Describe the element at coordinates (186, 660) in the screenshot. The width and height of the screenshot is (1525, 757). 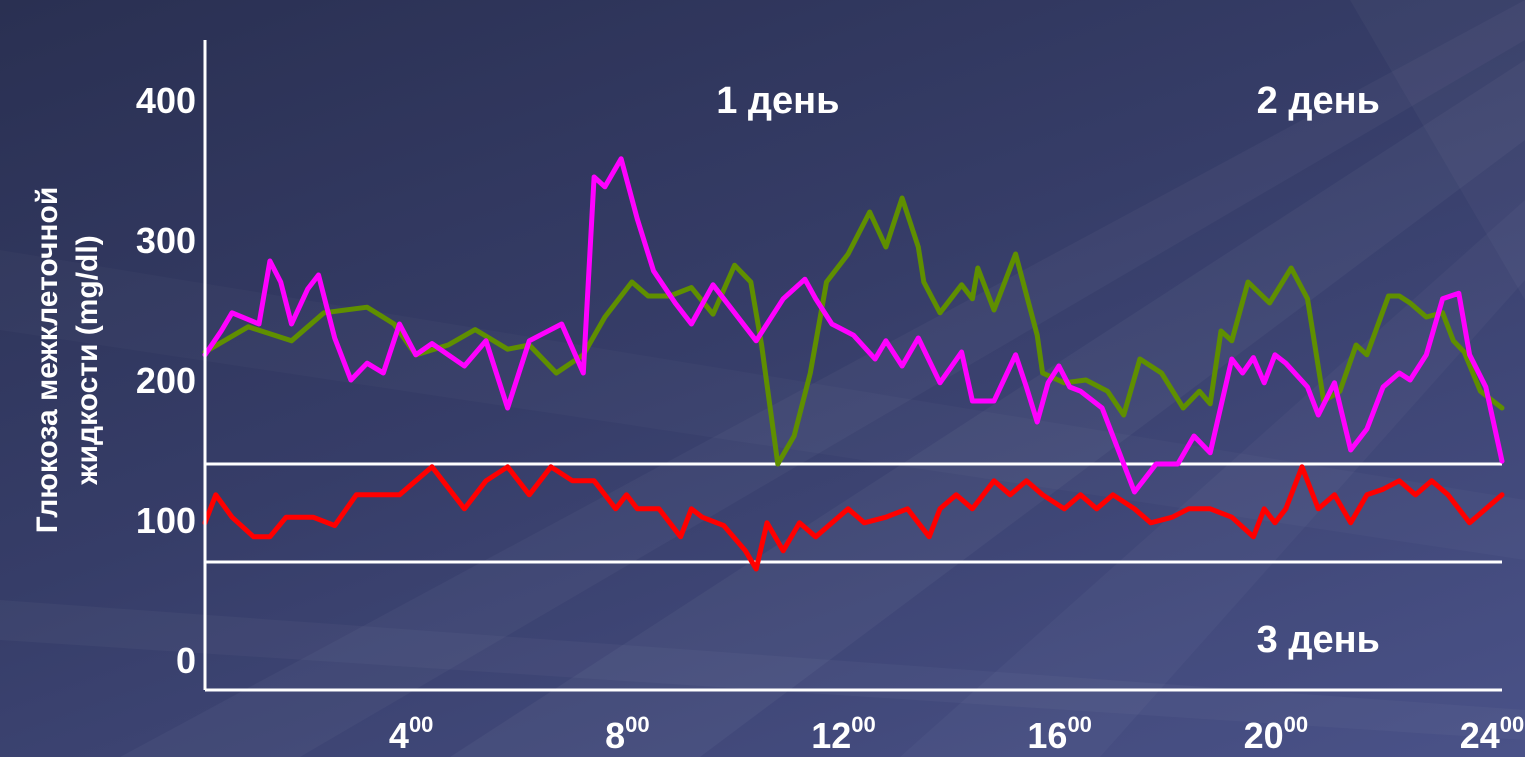
I see `y-tick-label: 0` at that location.